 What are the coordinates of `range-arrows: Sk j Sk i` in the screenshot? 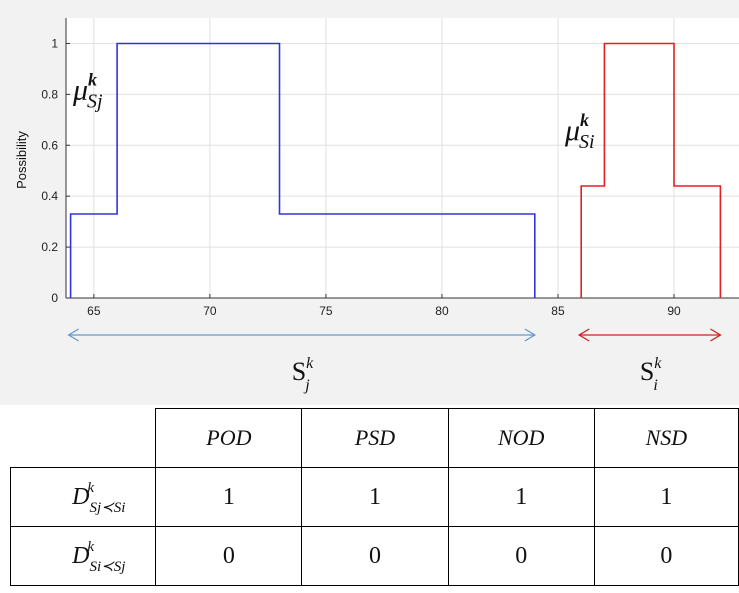 It's located at (394, 361).